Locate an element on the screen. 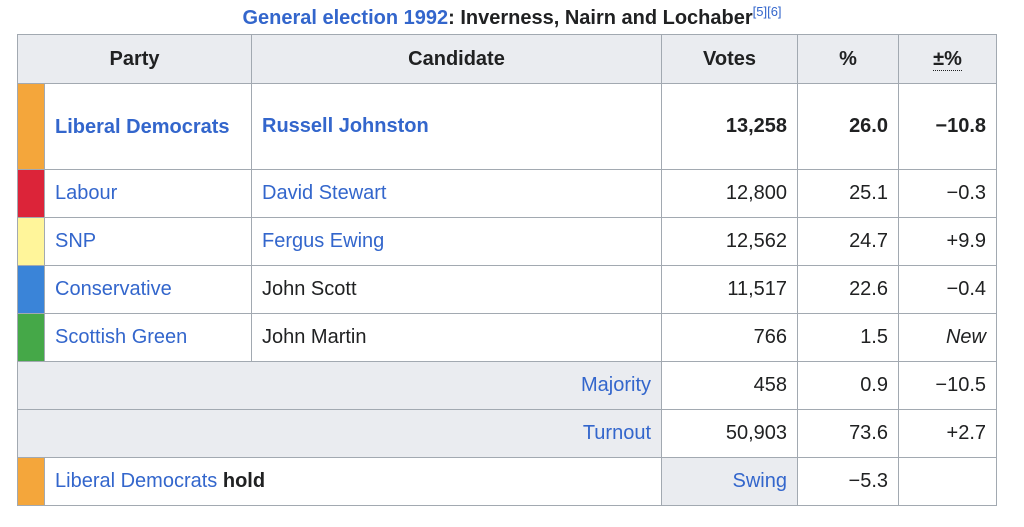 The image size is (1024, 527). turnout-link: Turnout is located at coordinates (616, 433).